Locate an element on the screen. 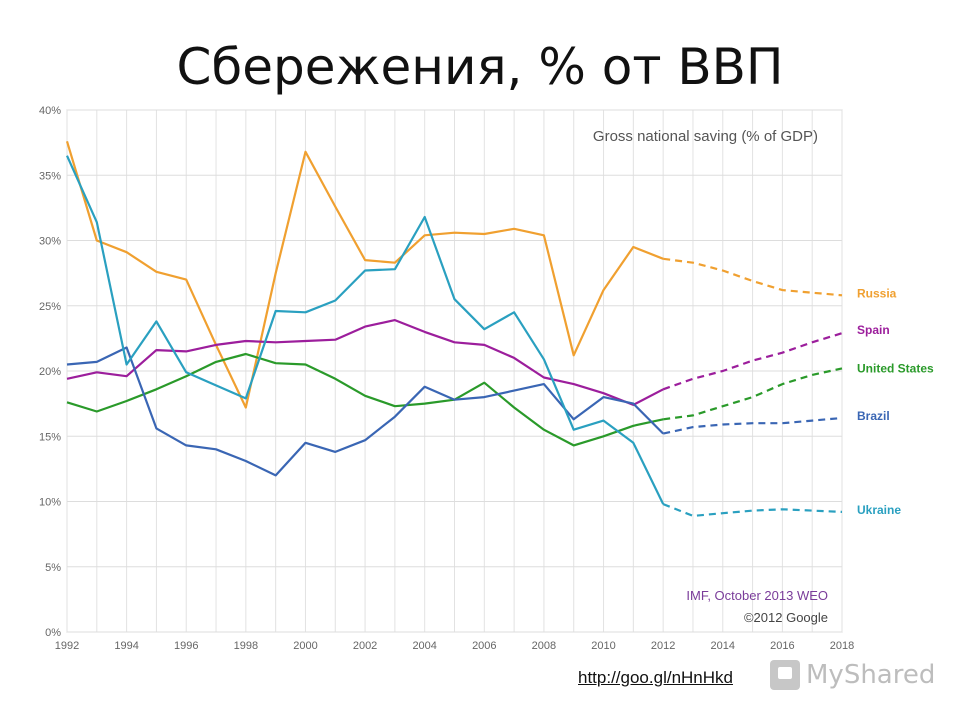 This screenshot has width=960, height=720. series-projection-united-states is located at coordinates (753, 394).